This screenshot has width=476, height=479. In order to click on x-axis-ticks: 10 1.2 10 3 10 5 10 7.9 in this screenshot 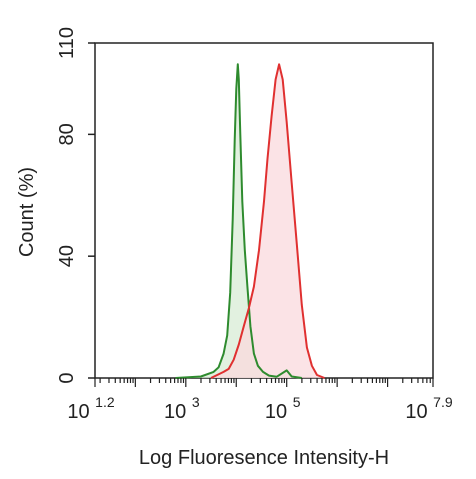, I will do `click(260, 400)`.